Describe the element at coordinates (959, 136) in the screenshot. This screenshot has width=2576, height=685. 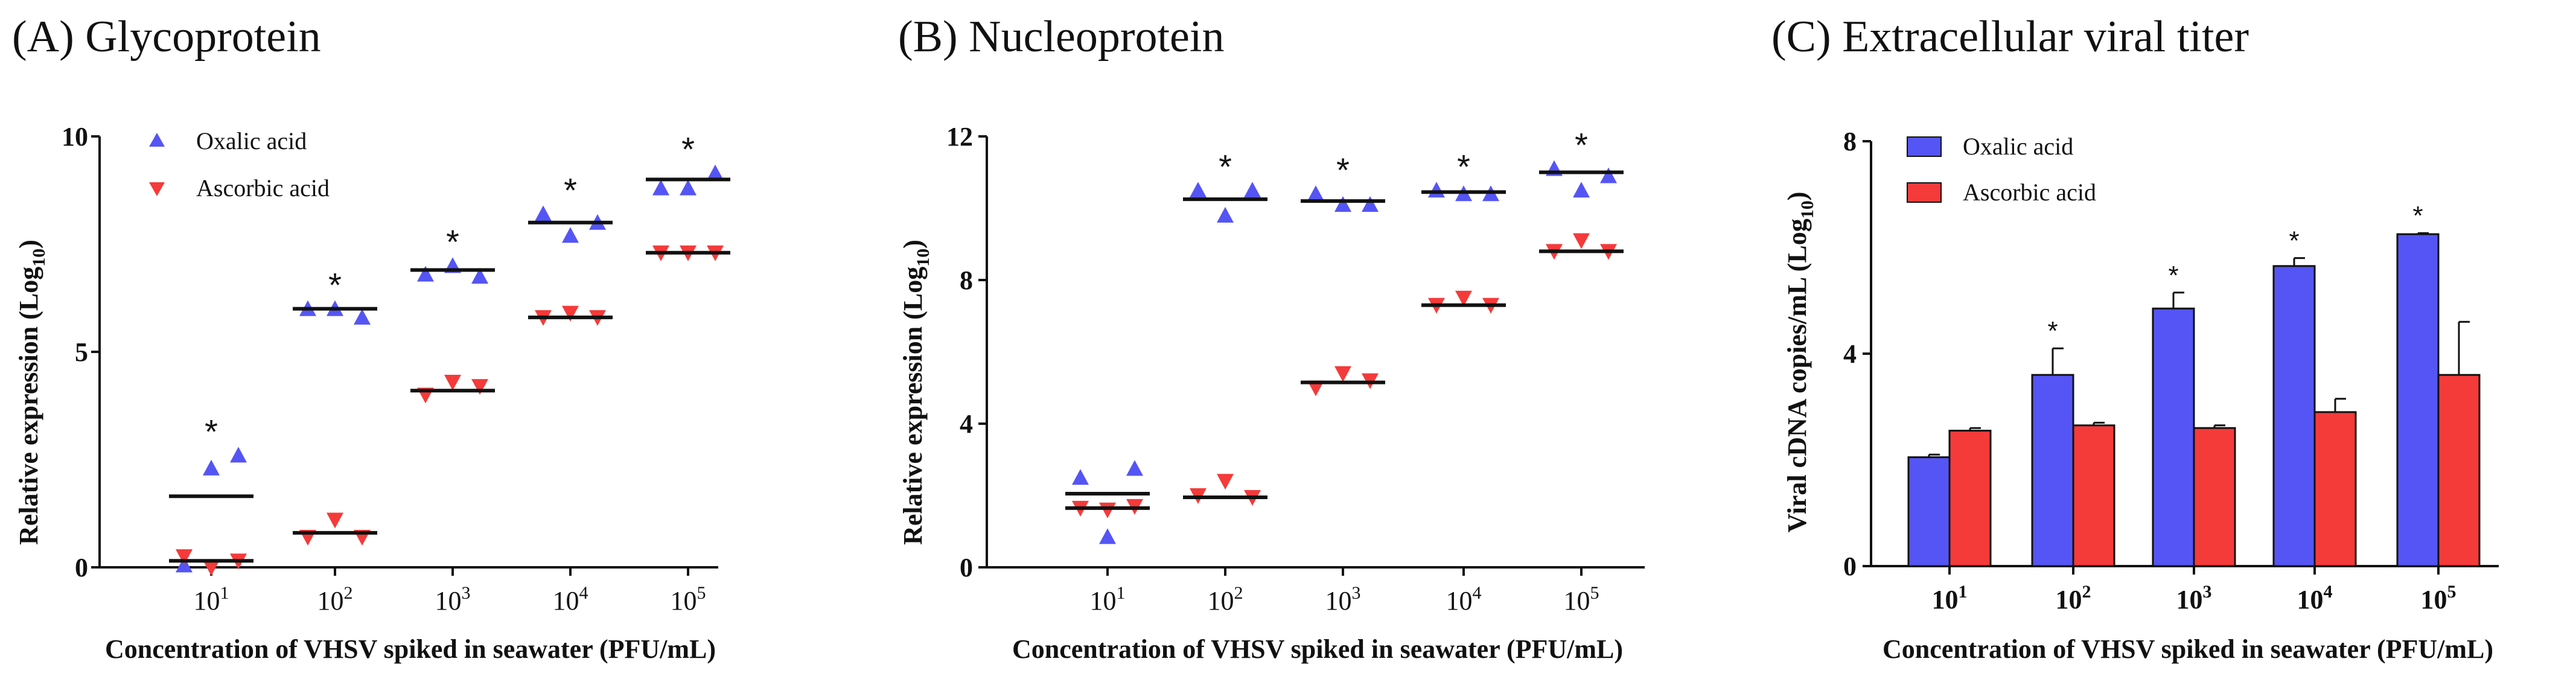
I see `y-tick-label: 12` at that location.